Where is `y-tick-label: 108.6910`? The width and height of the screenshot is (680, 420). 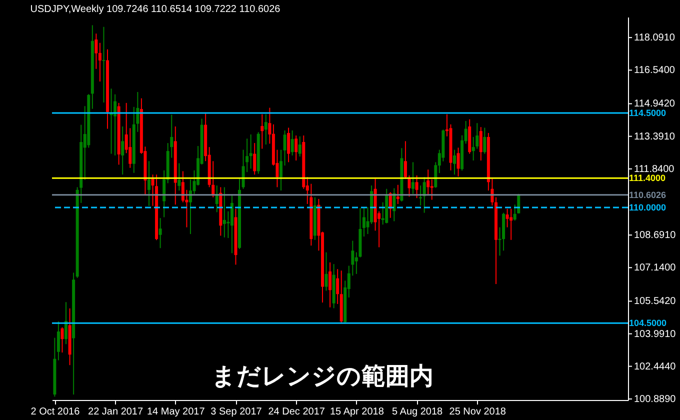 y-tick-label: 108.6910 is located at coordinates (655, 236).